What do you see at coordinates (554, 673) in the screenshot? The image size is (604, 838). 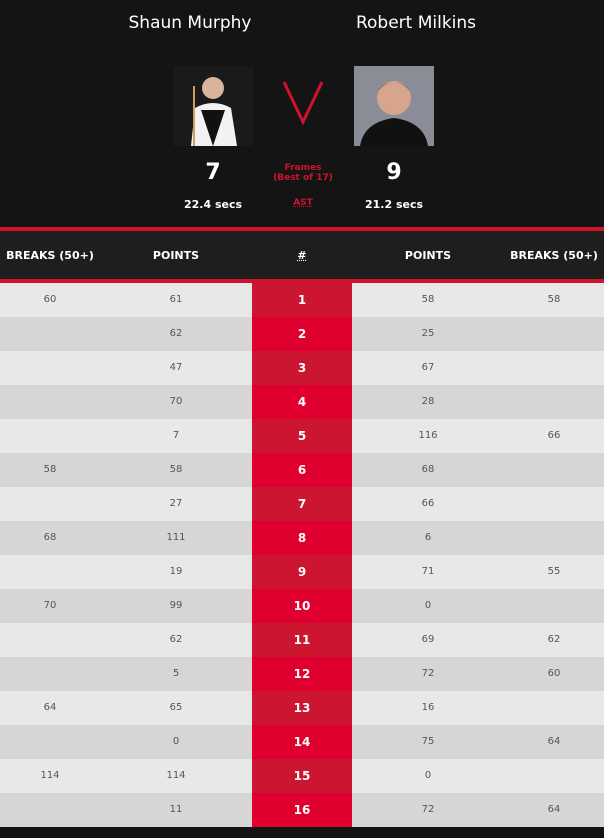 I see `breaks-p2: 60` at bounding box center [554, 673].